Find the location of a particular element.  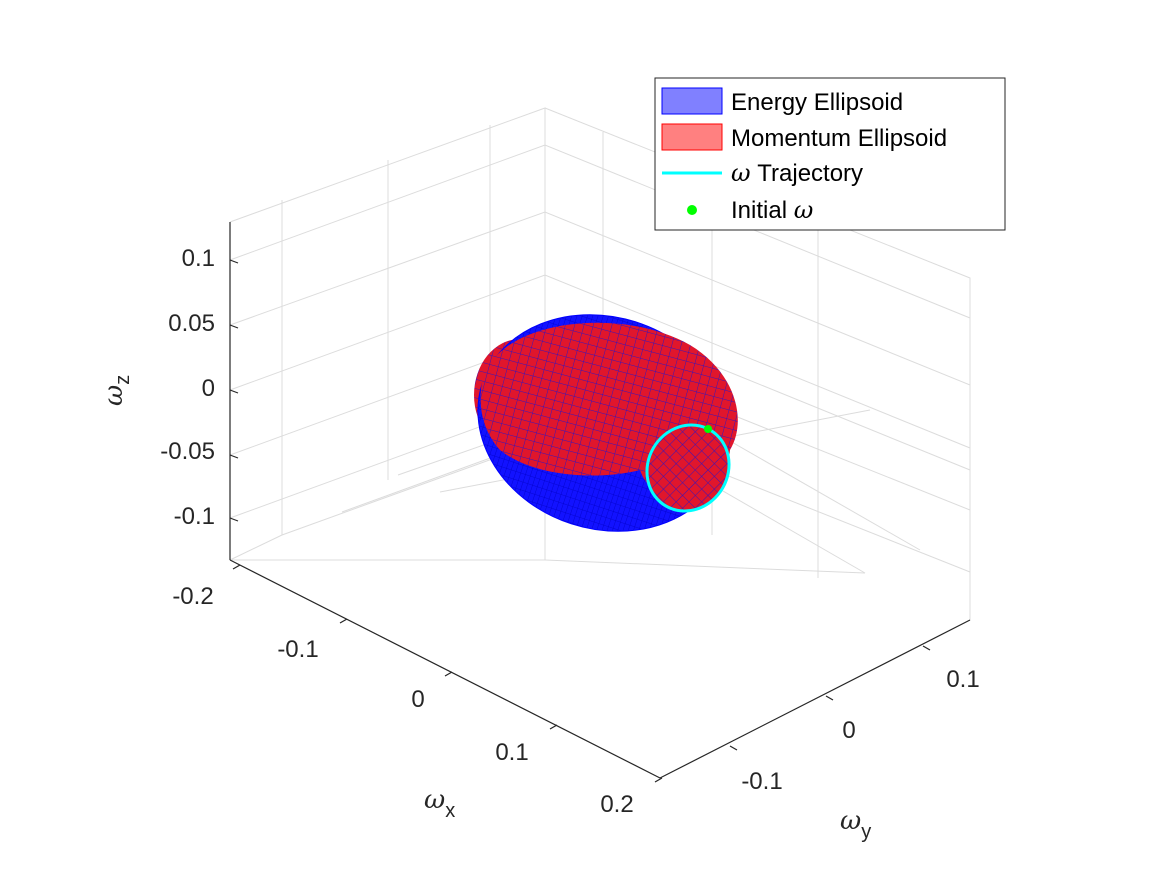

z-tick-label: 0.1 is located at coordinates (198, 258).